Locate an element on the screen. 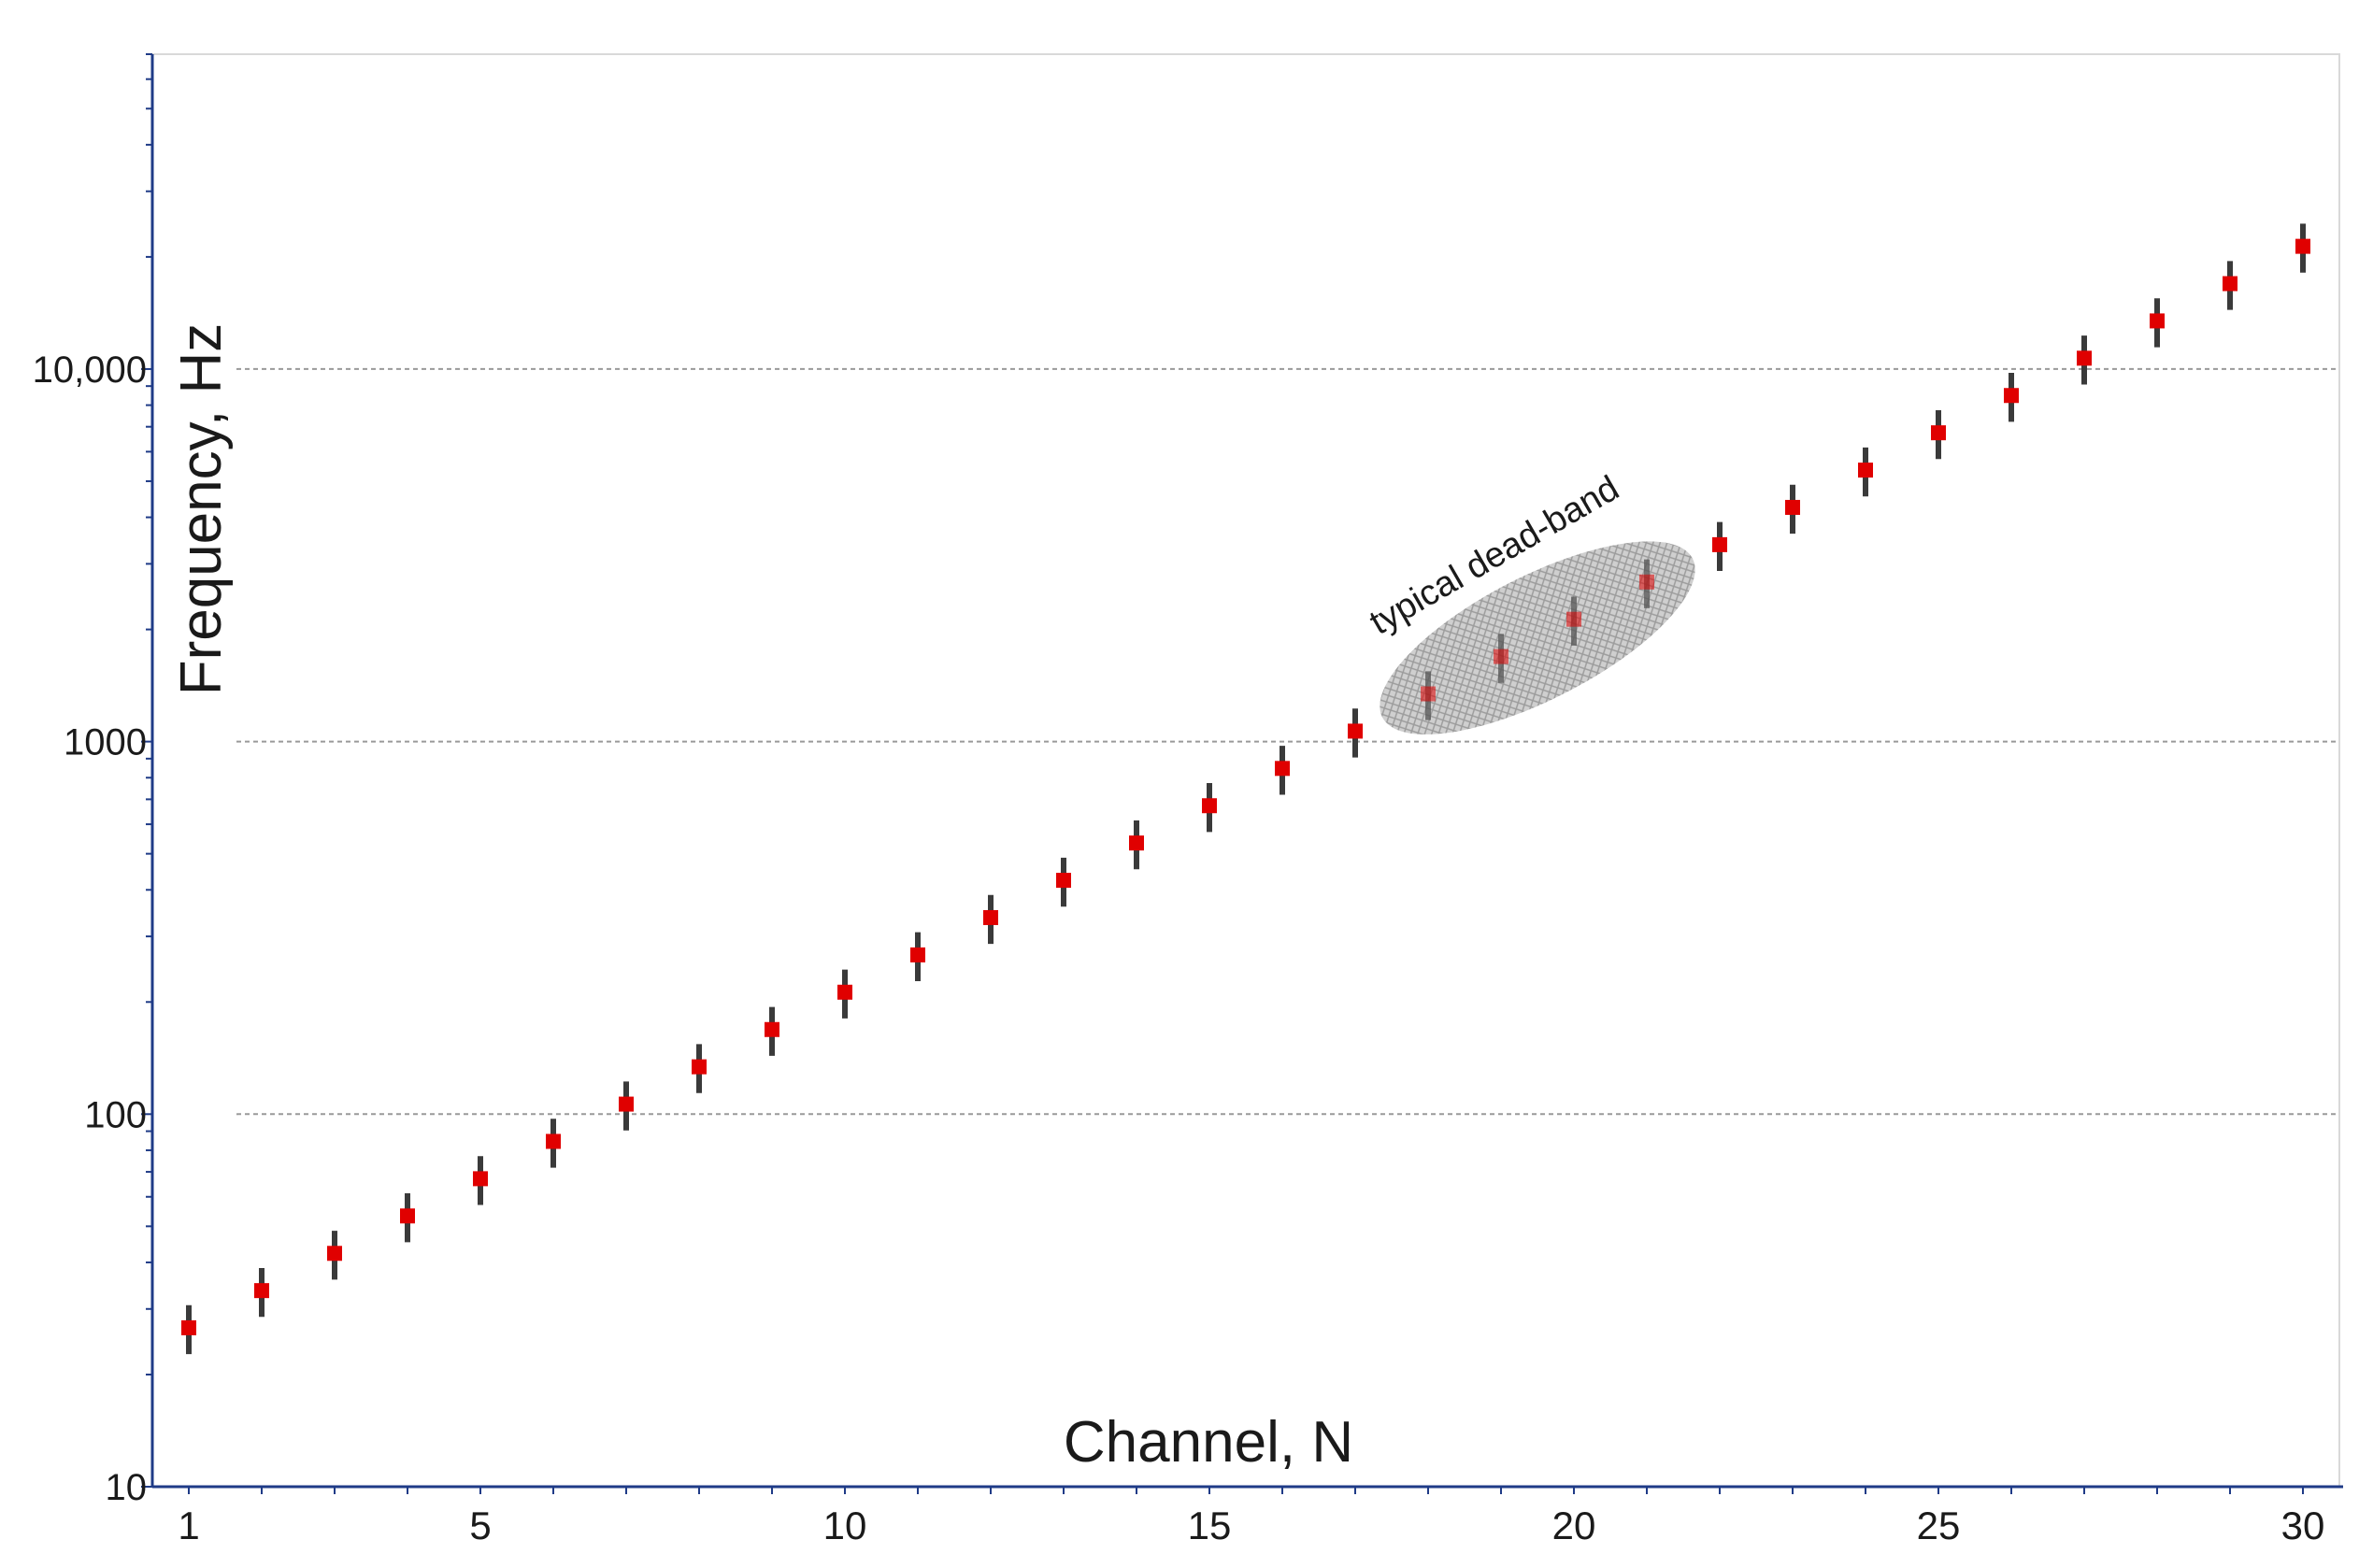 This screenshot has height=1568, width=2359. x-tick-label: 15 is located at coordinates (1210, 1526).